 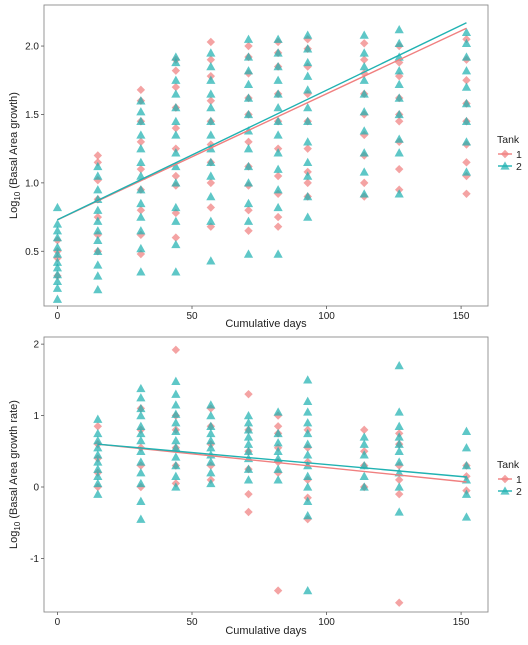 What do you see at coordinates (519, 167) in the screenshot?
I see `legend-label-tank-2: 2` at bounding box center [519, 167].